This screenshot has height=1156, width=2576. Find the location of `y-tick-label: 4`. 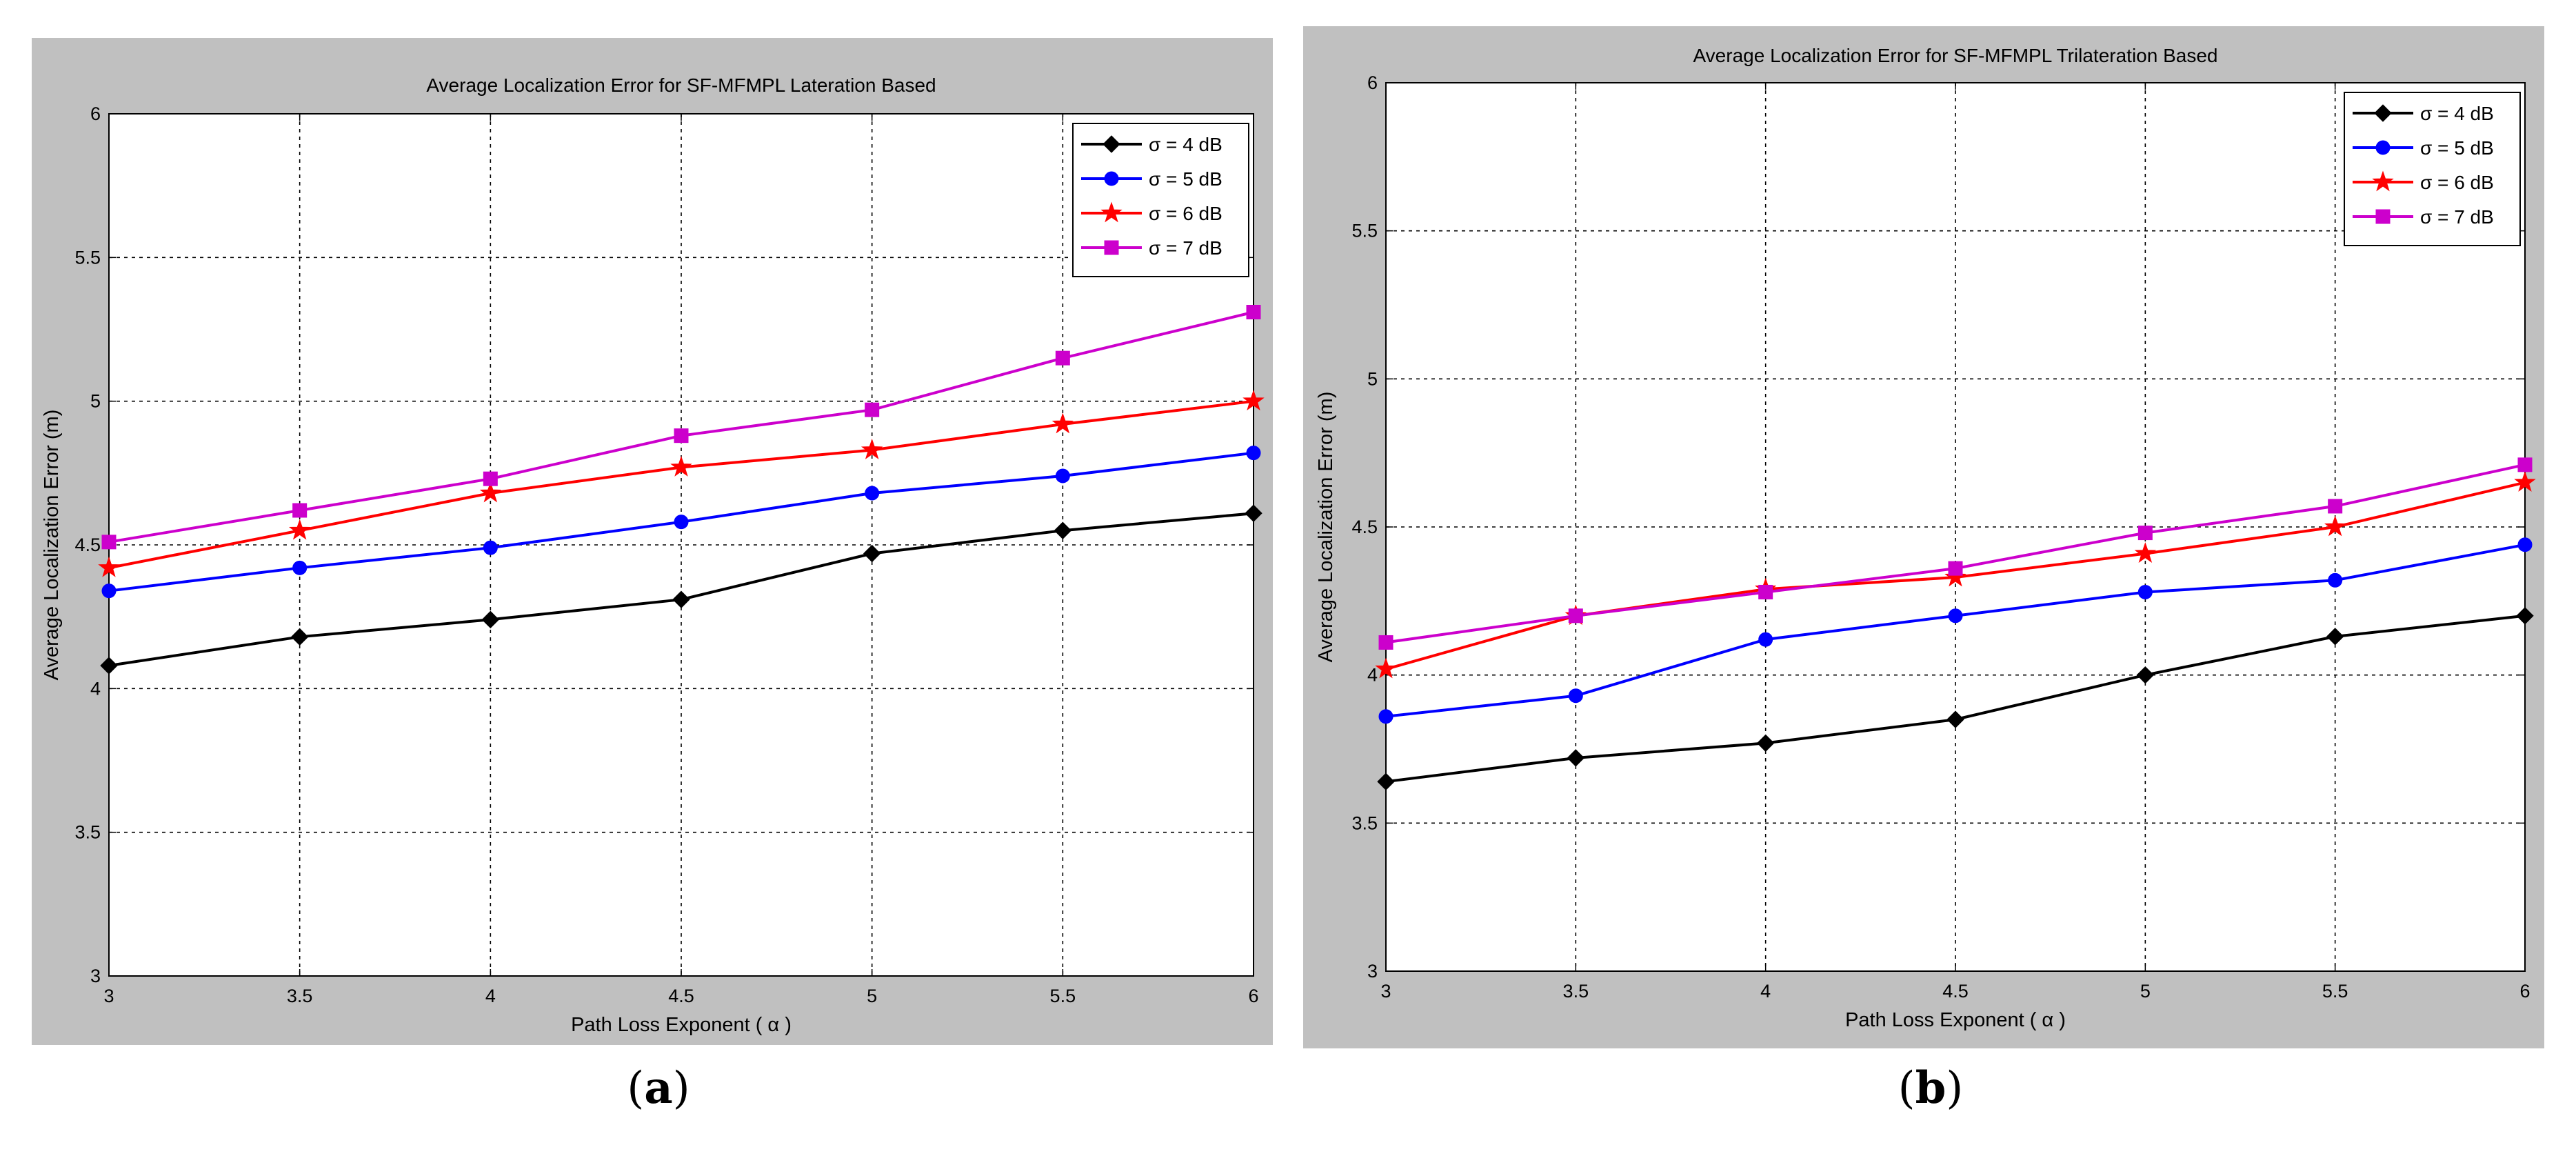

y-tick-label: 4 is located at coordinates (95, 688).